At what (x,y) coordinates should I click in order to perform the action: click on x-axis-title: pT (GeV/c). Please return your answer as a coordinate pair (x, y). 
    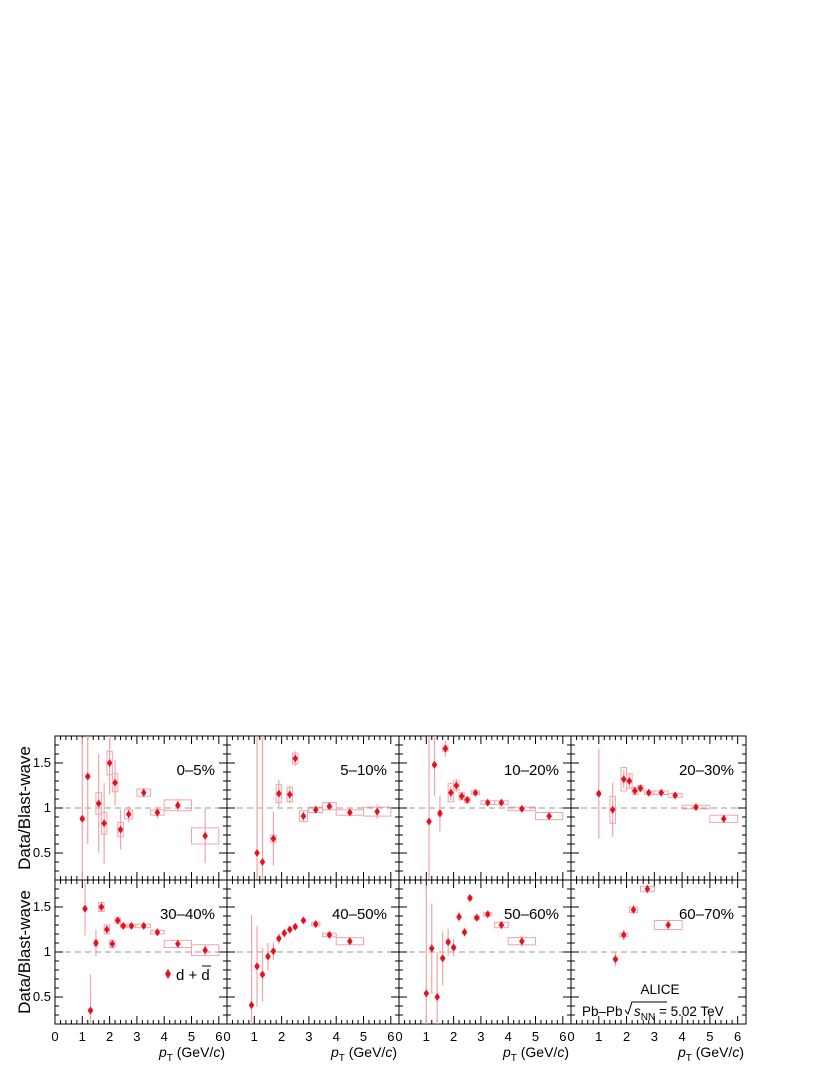
    Looking at the image, I should click on (191, 1054).